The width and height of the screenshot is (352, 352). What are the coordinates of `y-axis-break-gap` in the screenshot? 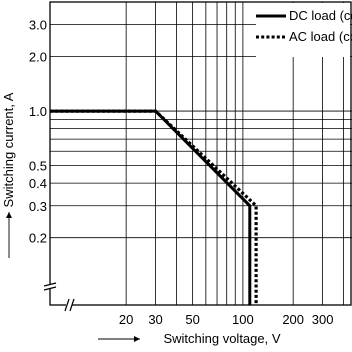 It's located at (51, 286).